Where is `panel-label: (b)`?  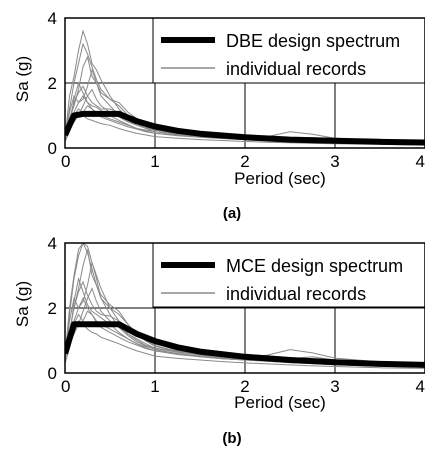
panel-label: (b) is located at coordinates (231, 438).